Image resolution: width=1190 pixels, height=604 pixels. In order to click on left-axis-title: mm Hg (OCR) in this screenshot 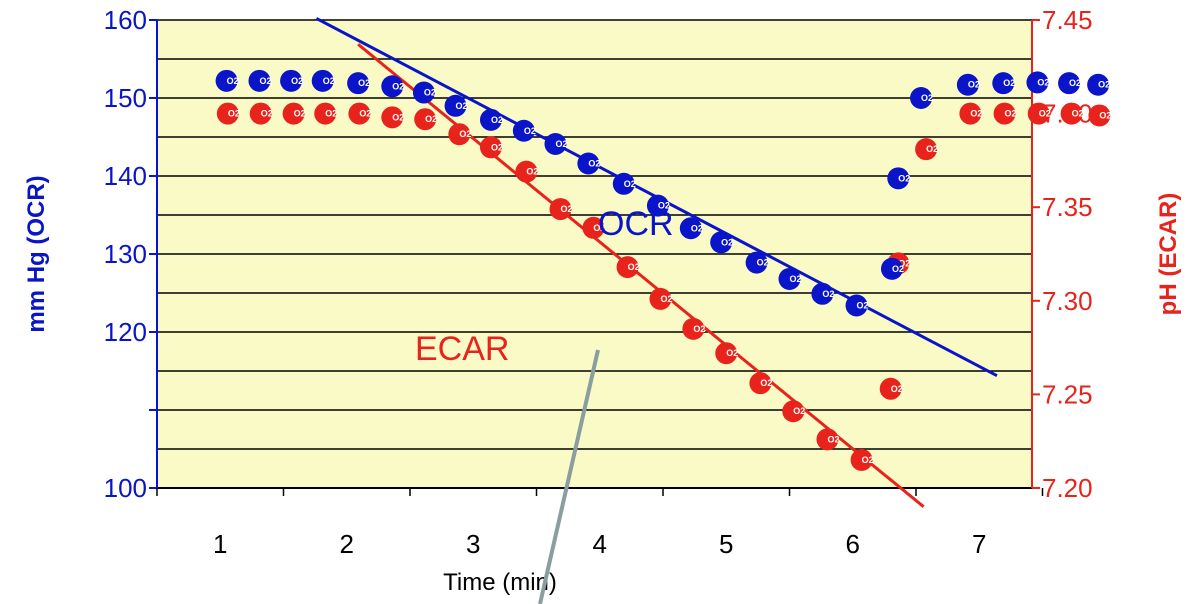, I will do `click(36, 253)`.